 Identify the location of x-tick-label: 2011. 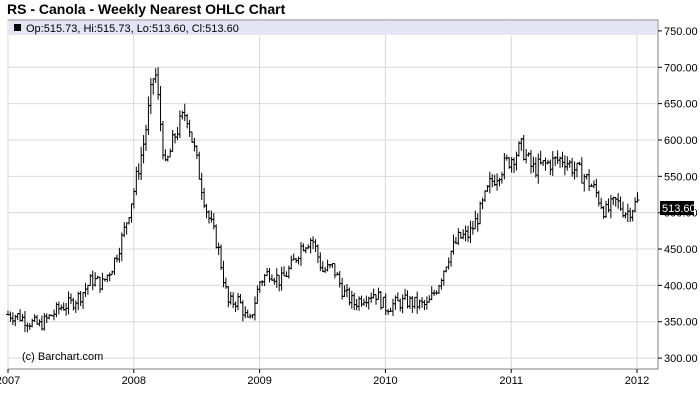
(511, 381).